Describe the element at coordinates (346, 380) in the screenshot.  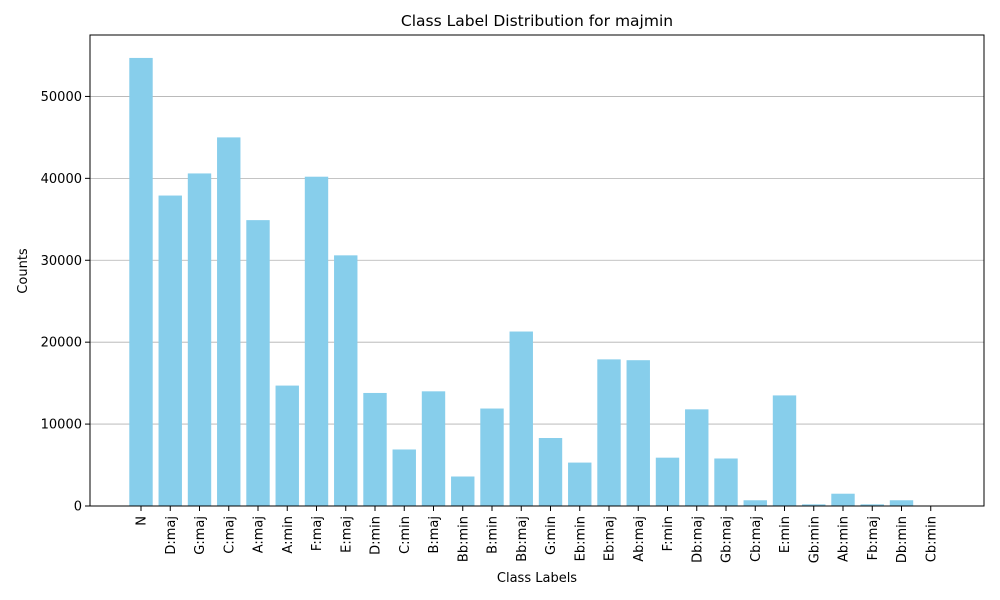
I see `bar-e-maj` at that location.